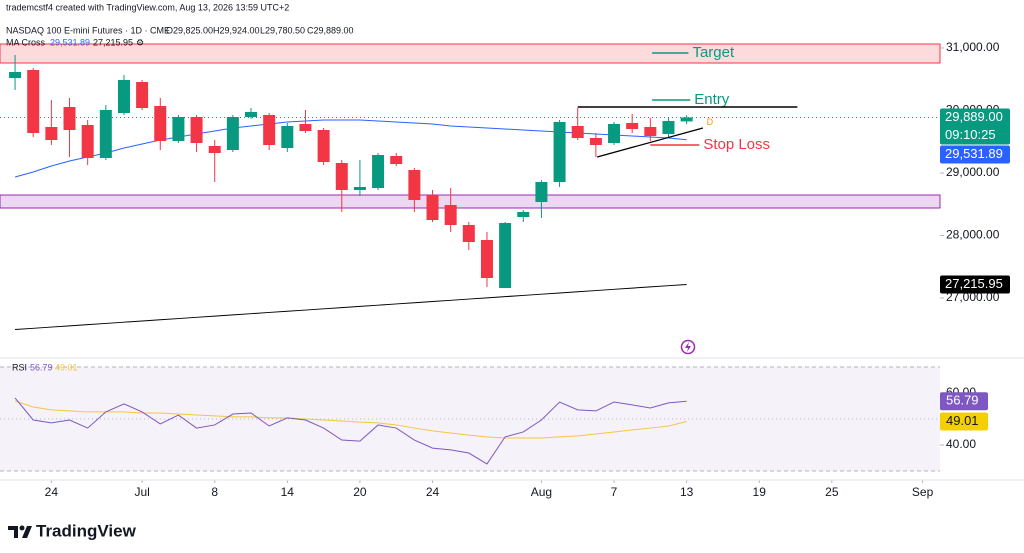 The height and width of the screenshot is (553, 1024). Describe the element at coordinates (923, 492) in the screenshot. I see `x-tick-label: Sep` at that location.